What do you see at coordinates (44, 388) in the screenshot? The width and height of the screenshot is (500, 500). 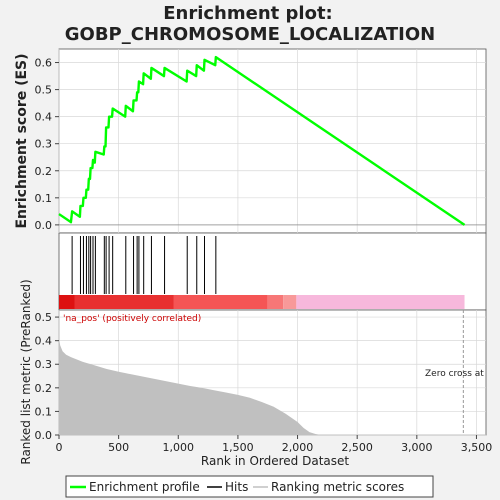 I see `metric-y-tick-label-2: 0.2` at bounding box center [44, 388].